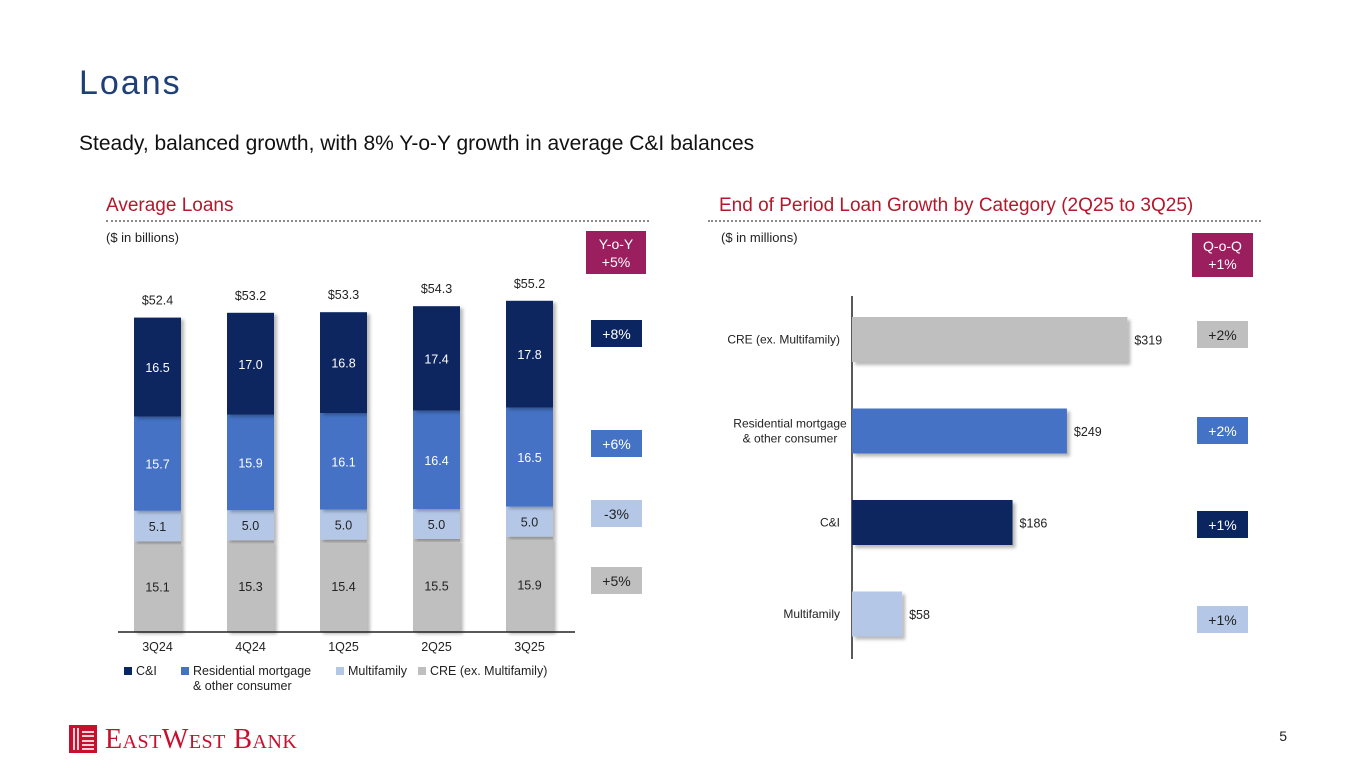 The height and width of the screenshot is (768, 1365). Describe the element at coordinates (830, 523) in the screenshot. I see `category-label-c-i: C&I` at that location.